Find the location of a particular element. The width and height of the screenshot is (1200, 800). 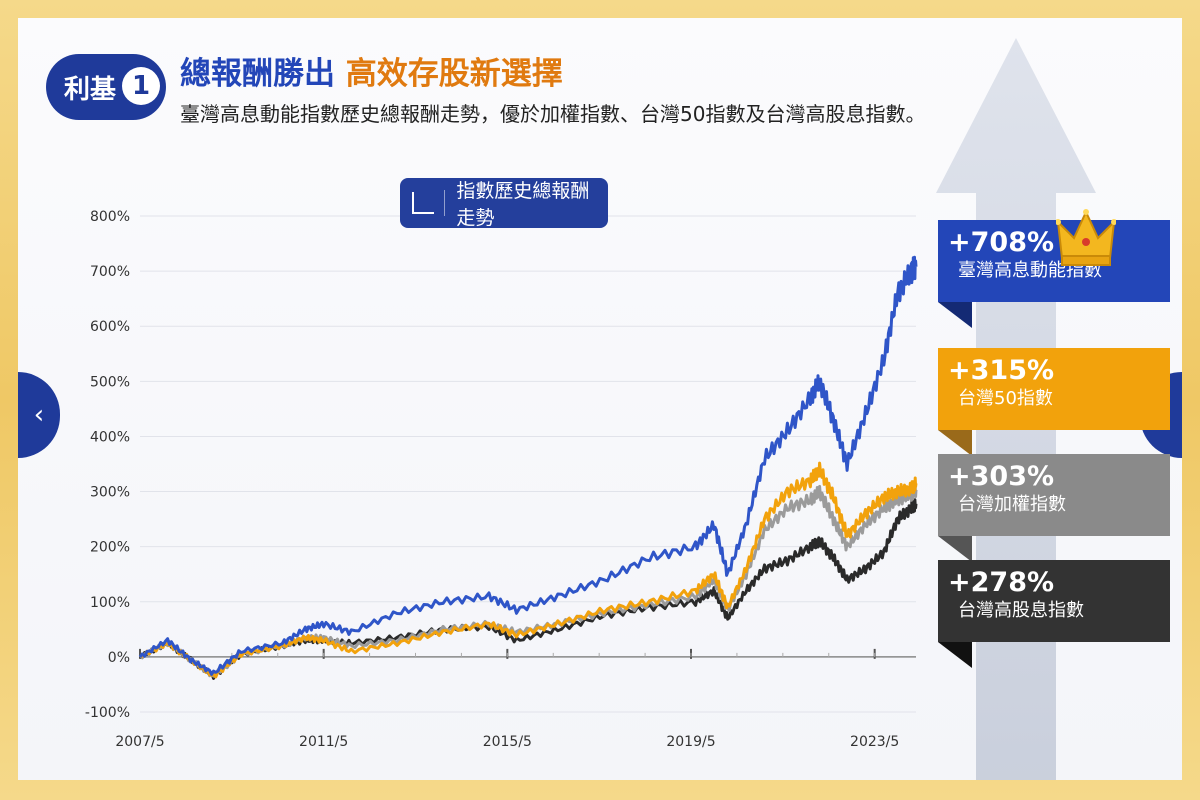

y-tick-label: 300% is located at coordinates (110, 493).